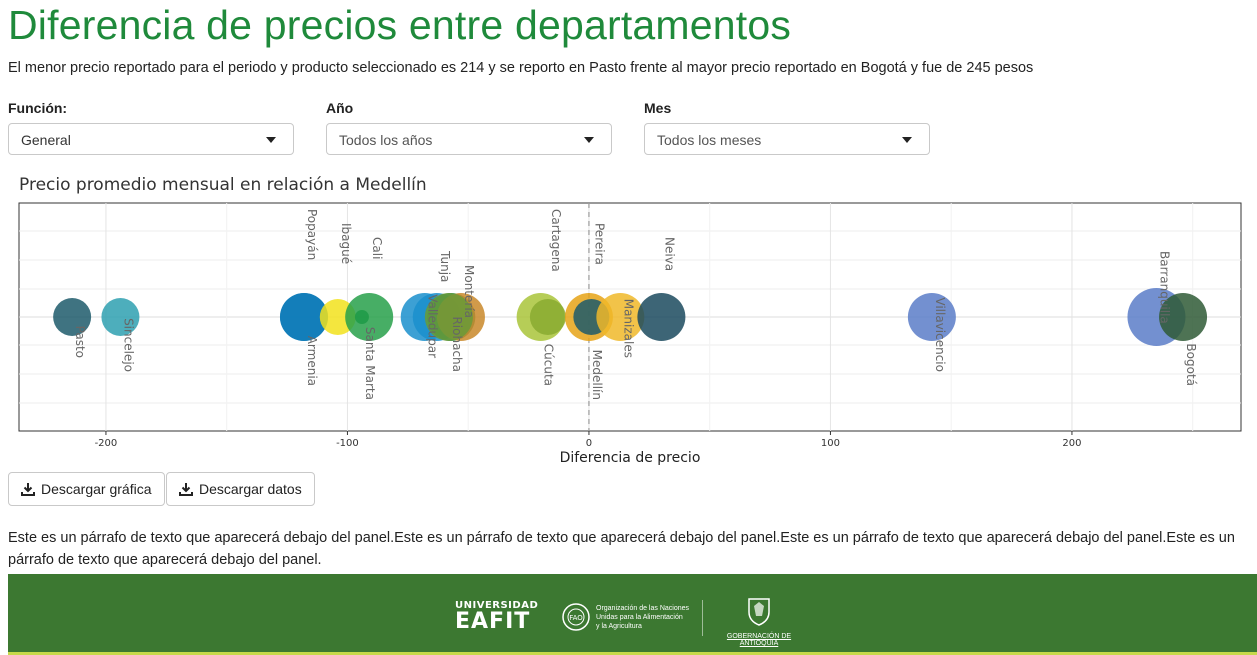 This screenshot has height=655, width=1257. Describe the element at coordinates (497, 605) in the screenshot. I see `eafit-logo-top: UNIVERSIDAD` at that location.